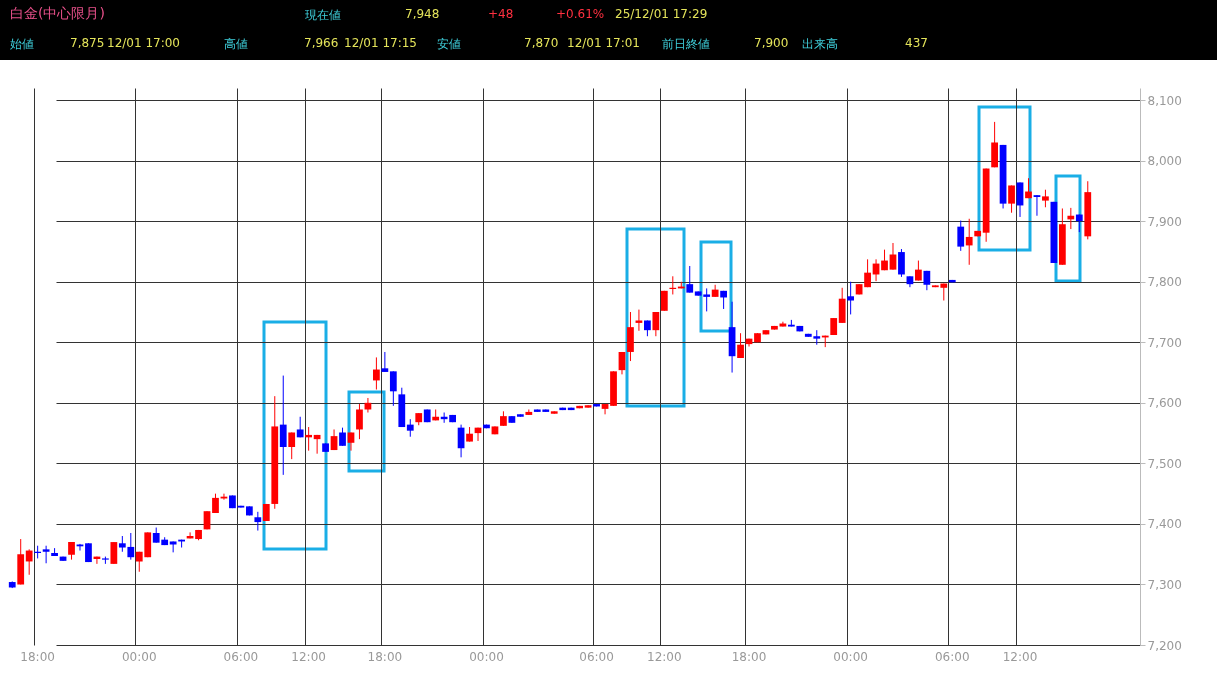 The height and width of the screenshot is (681, 1217). Describe the element at coordinates (422, 14) in the screenshot. I see `text: 7,948` at that location.